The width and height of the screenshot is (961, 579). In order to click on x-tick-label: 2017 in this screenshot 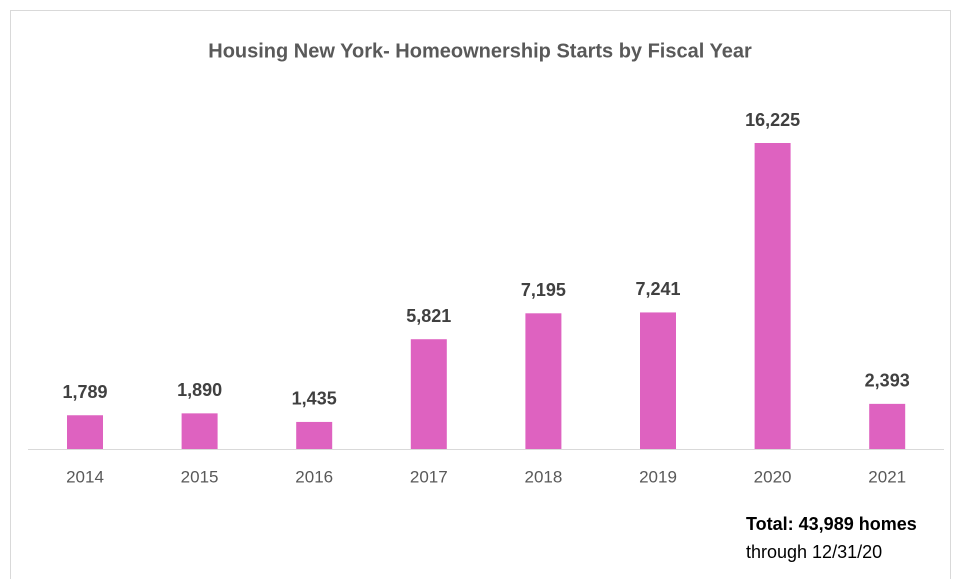, I will do `click(429, 476)`.